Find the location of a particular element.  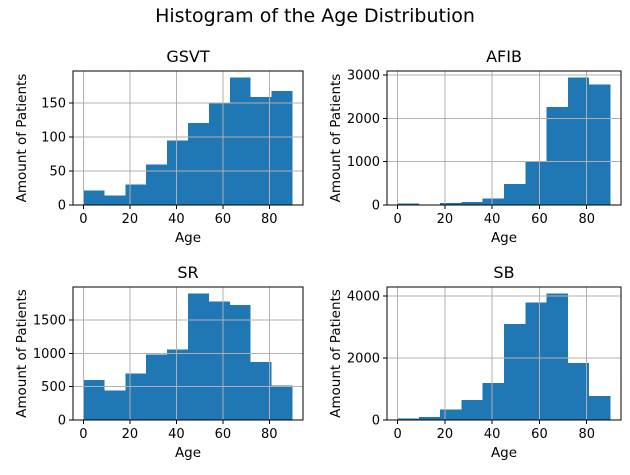

subplot-title: SB is located at coordinates (503, 272).